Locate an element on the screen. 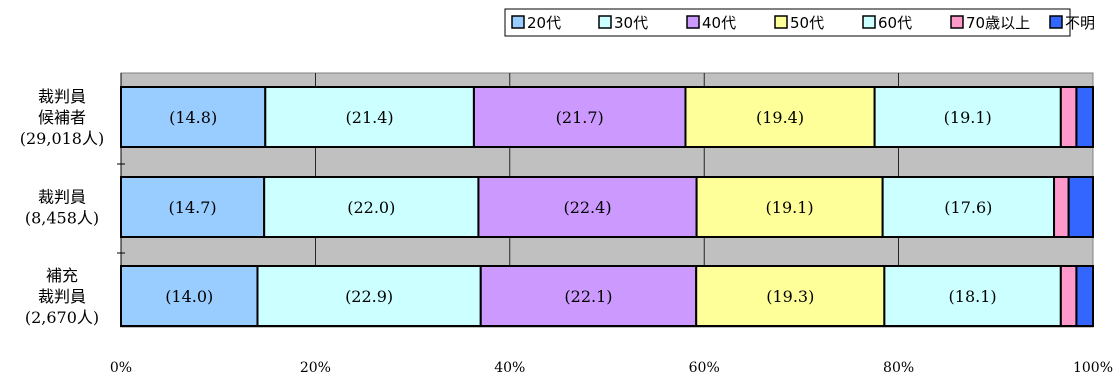  data-label: (18.1) is located at coordinates (973, 296).